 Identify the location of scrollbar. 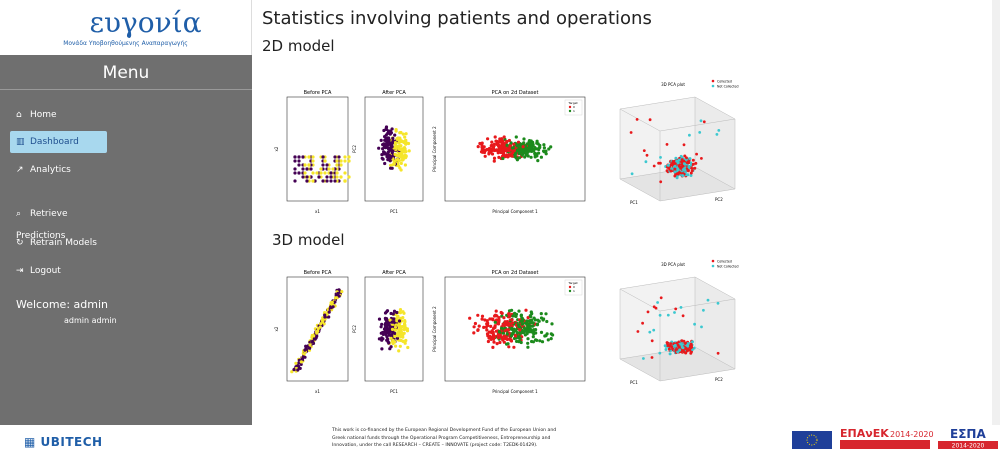
(996, 212).